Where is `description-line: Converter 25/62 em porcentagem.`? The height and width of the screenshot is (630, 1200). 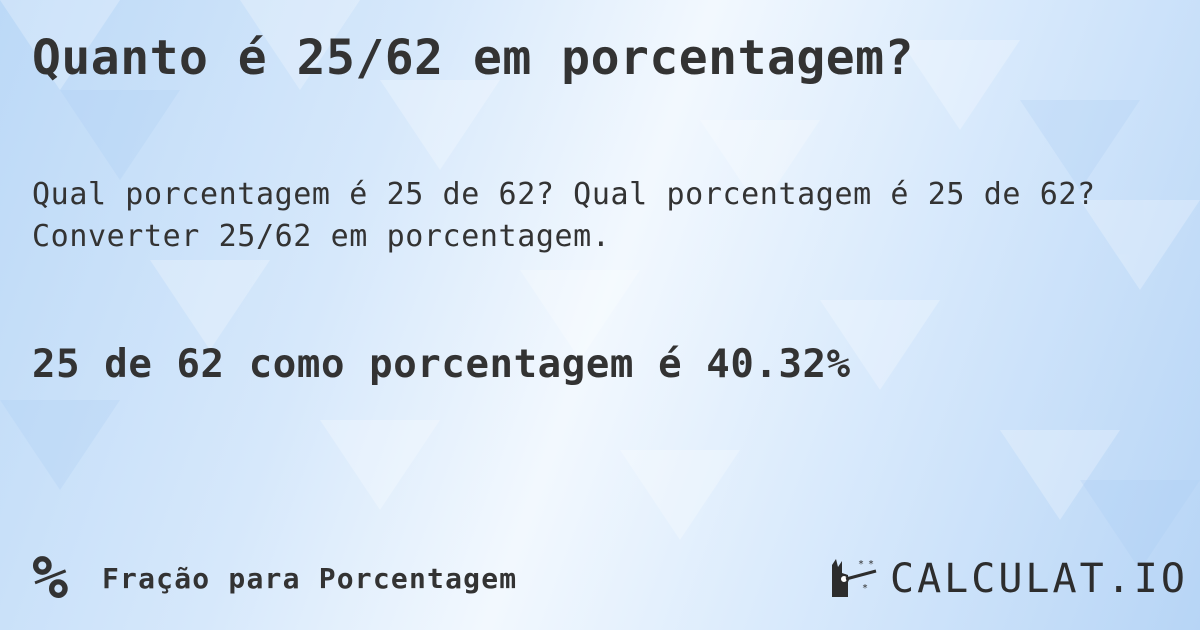
description-line: Converter 25/62 em porcentagem. is located at coordinates (321, 236).